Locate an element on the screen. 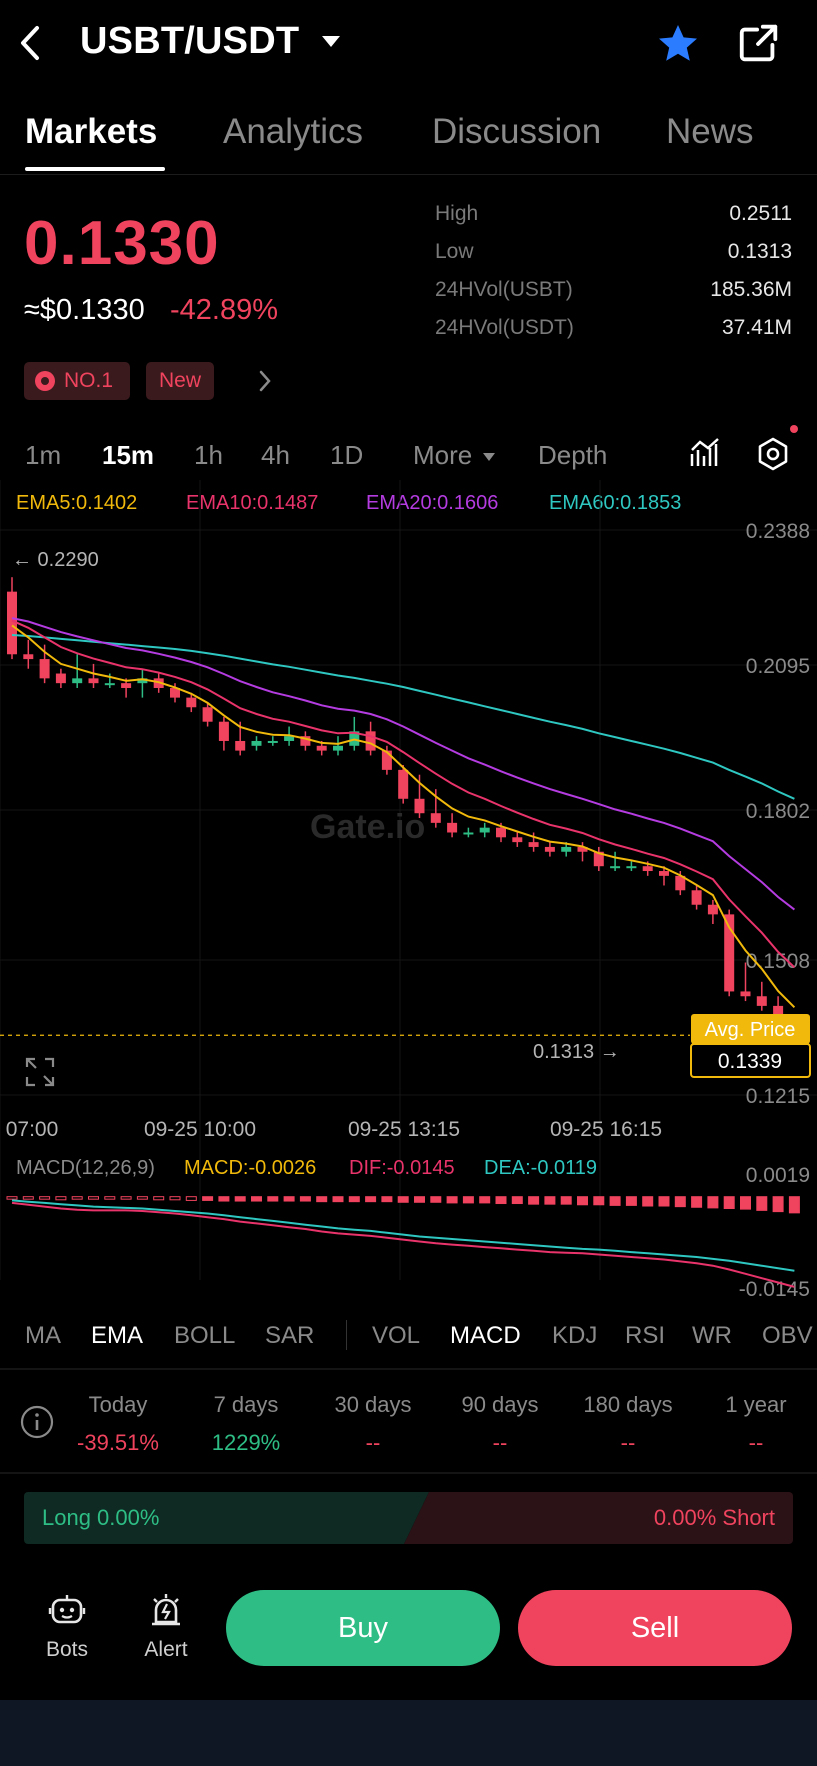 This screenshot has height=1766, width=817. back-button is located at coordinates (38, 43).